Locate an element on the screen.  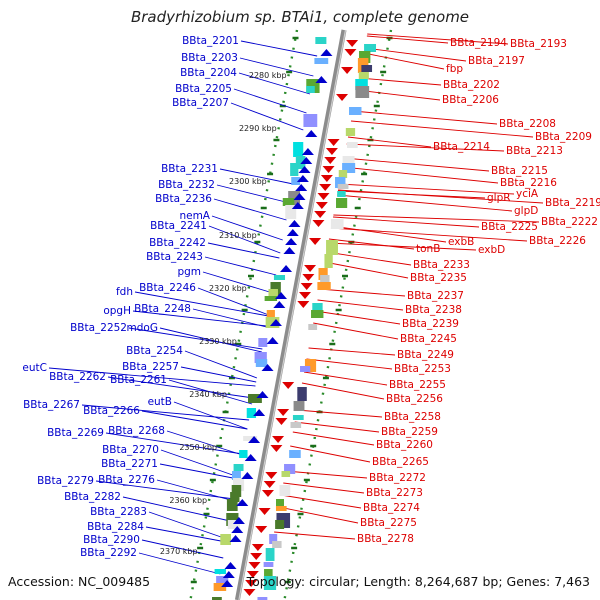
right-gene-label: BBta_2209 is located at coordinates (563, 137).